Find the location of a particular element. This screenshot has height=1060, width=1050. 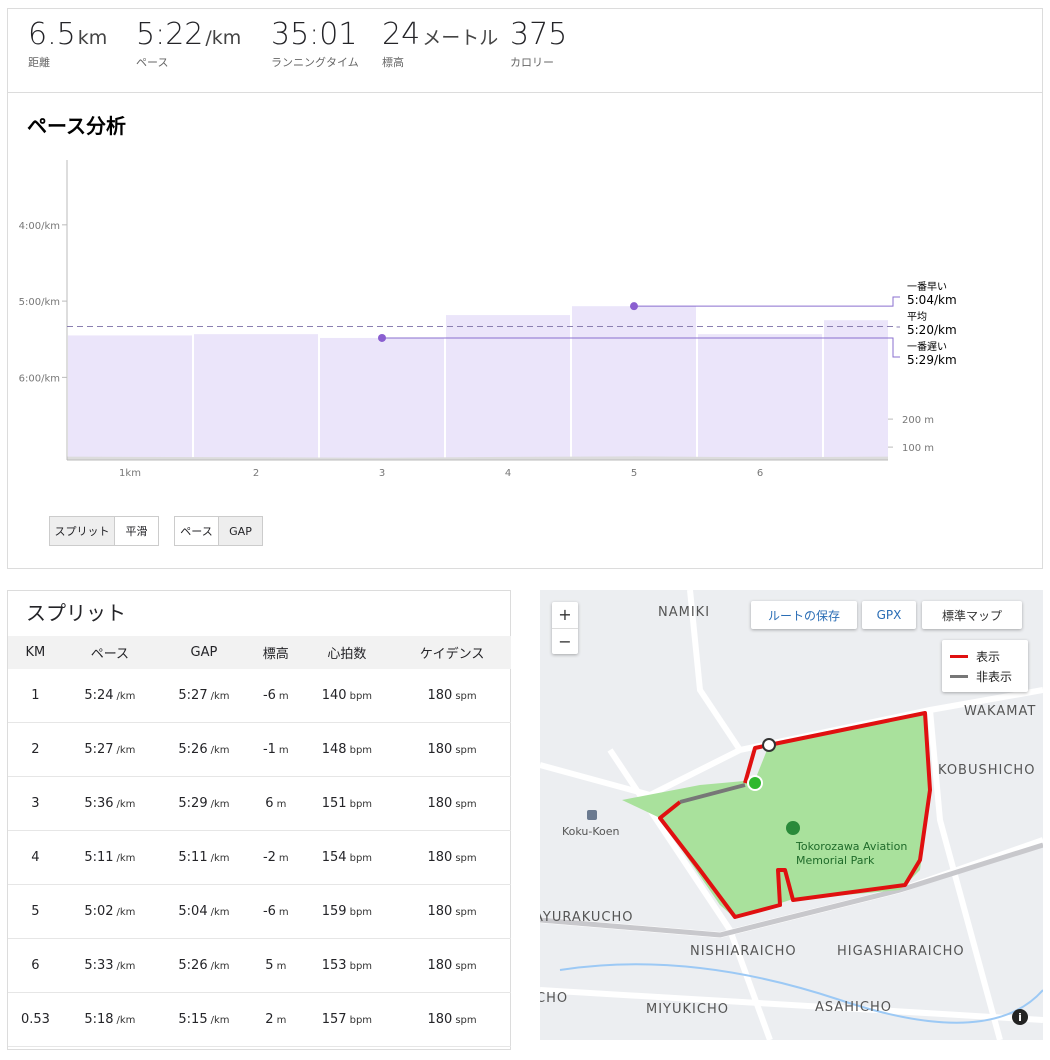

stat-label: カロリー is located at coordinates (532, 62).